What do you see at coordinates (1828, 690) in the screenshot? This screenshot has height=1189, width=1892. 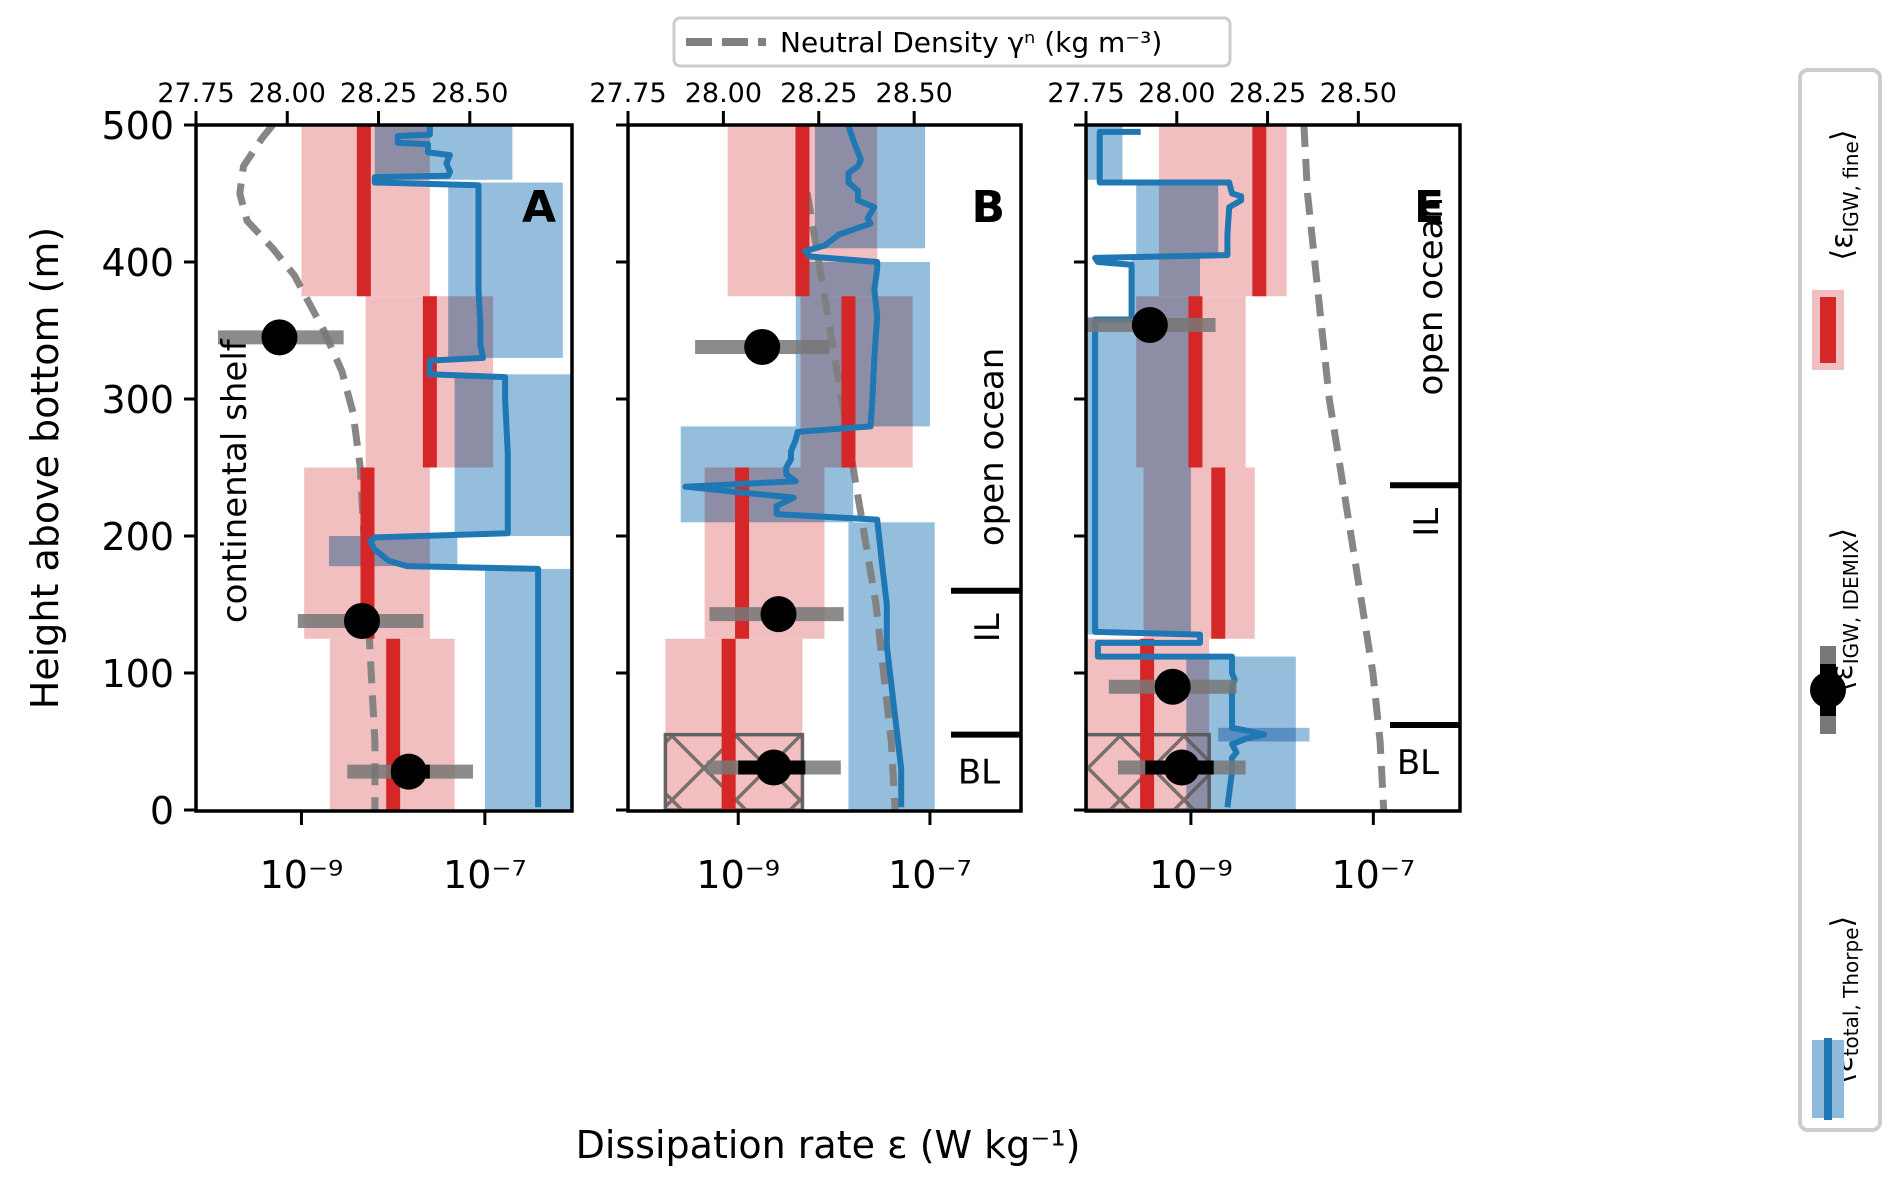 I see `legend-swatch-idemix-dot` at bounding box center [1828, 690].